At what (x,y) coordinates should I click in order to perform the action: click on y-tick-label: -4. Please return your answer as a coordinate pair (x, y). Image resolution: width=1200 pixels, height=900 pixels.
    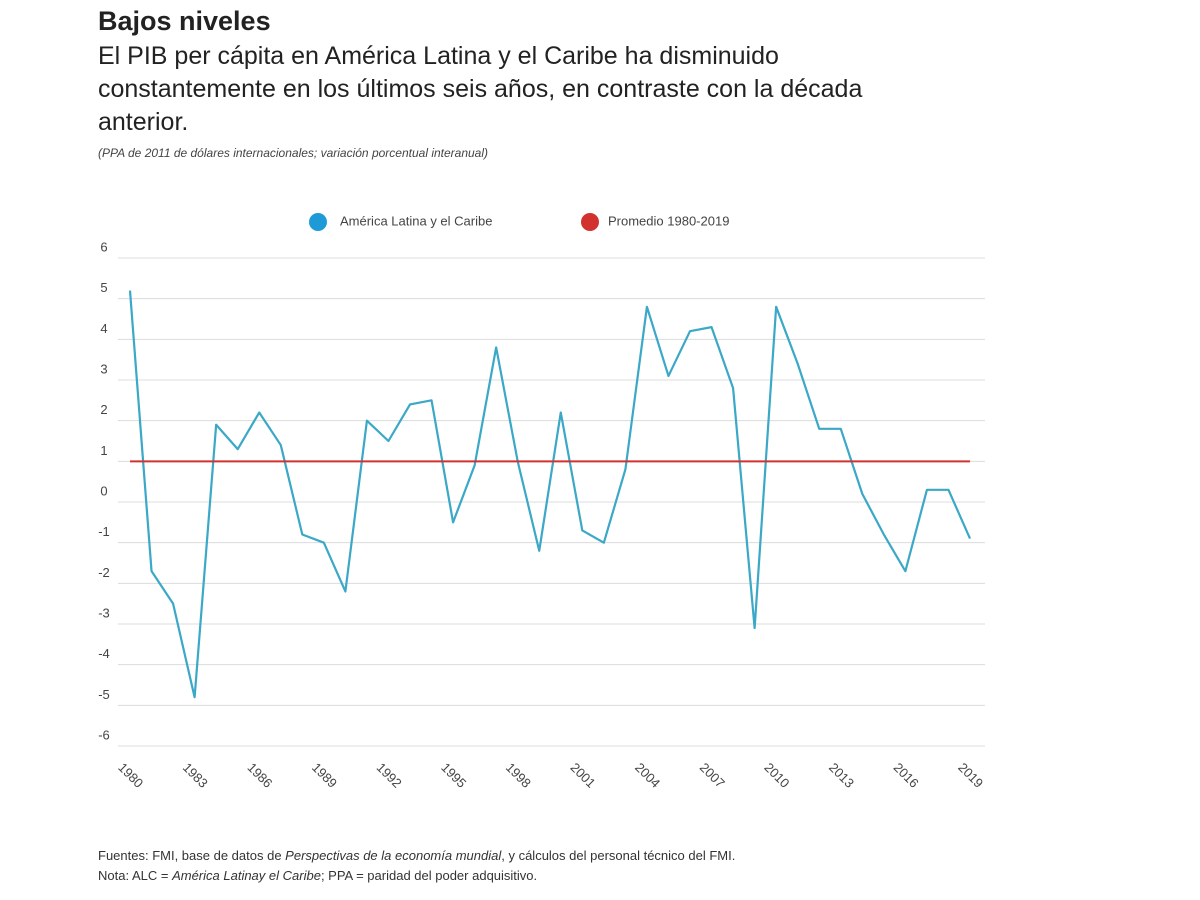
    Looking at the image, I should click on (104, 653).